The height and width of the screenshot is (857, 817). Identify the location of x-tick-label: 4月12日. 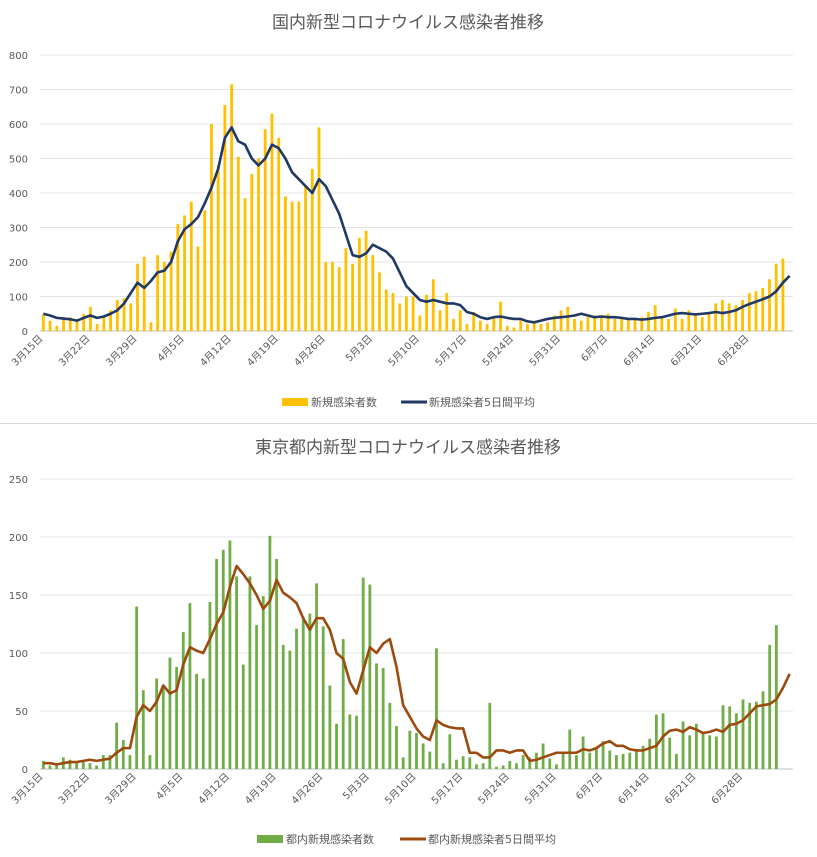
(214, 789).